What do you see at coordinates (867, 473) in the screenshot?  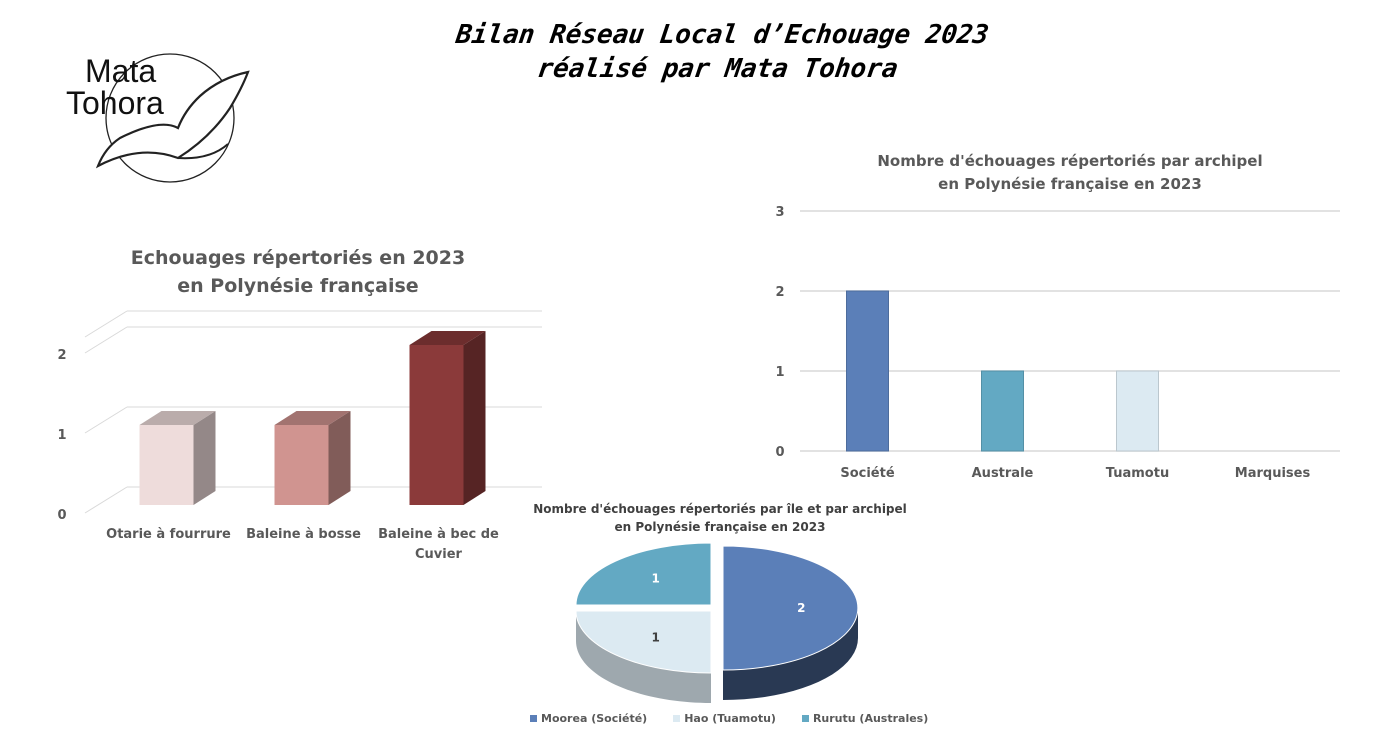 I see `chart2-category-label: Société` at bounding box center [867, 473].